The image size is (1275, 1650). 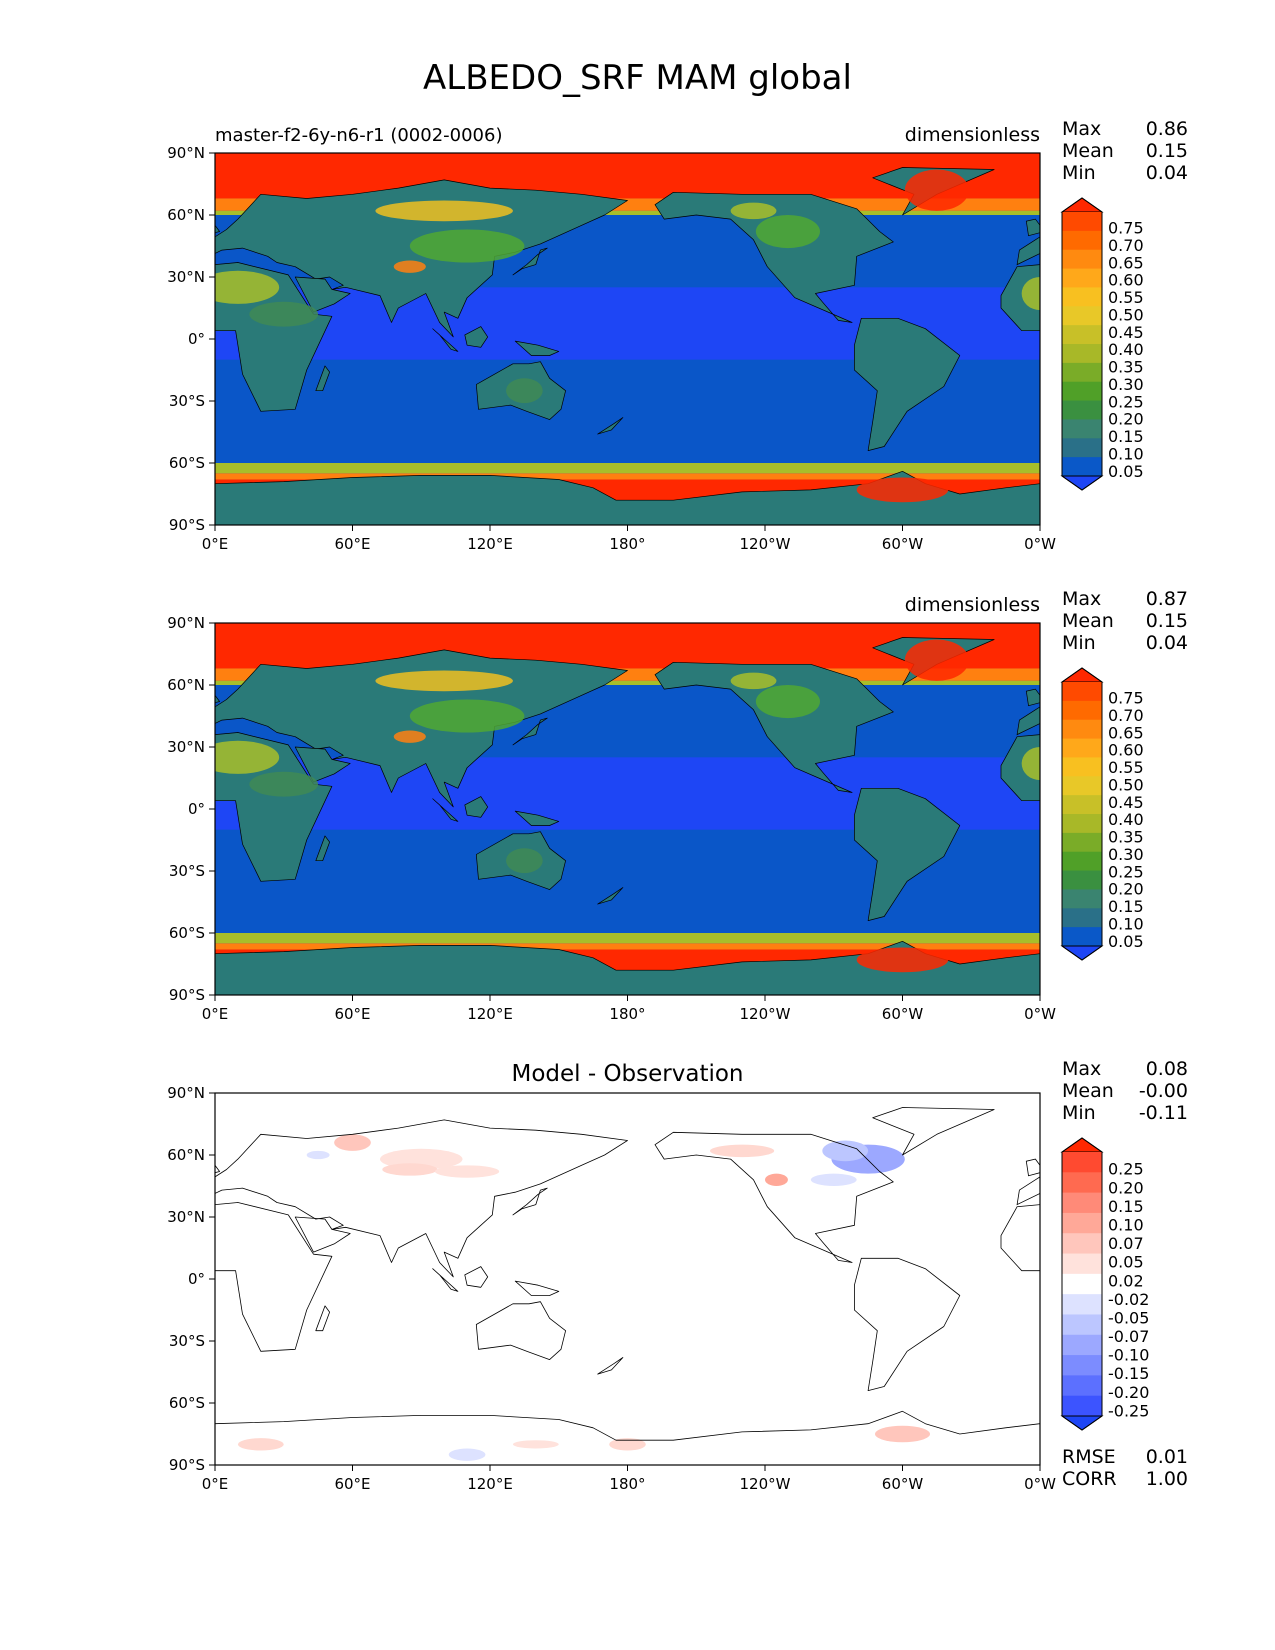 I want to click on colorbar-tick-label: 0.55, so click(x=1126, y=297).